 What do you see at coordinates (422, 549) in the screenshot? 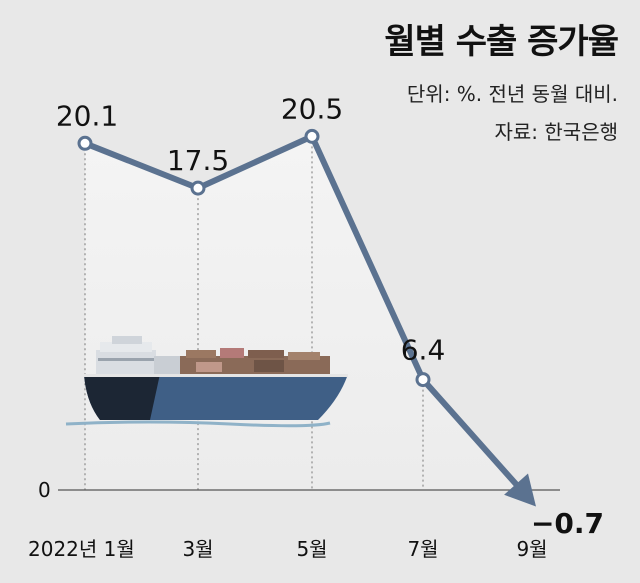
I see `x-tick-label-3: 7월` at bounding box center [422, 549].